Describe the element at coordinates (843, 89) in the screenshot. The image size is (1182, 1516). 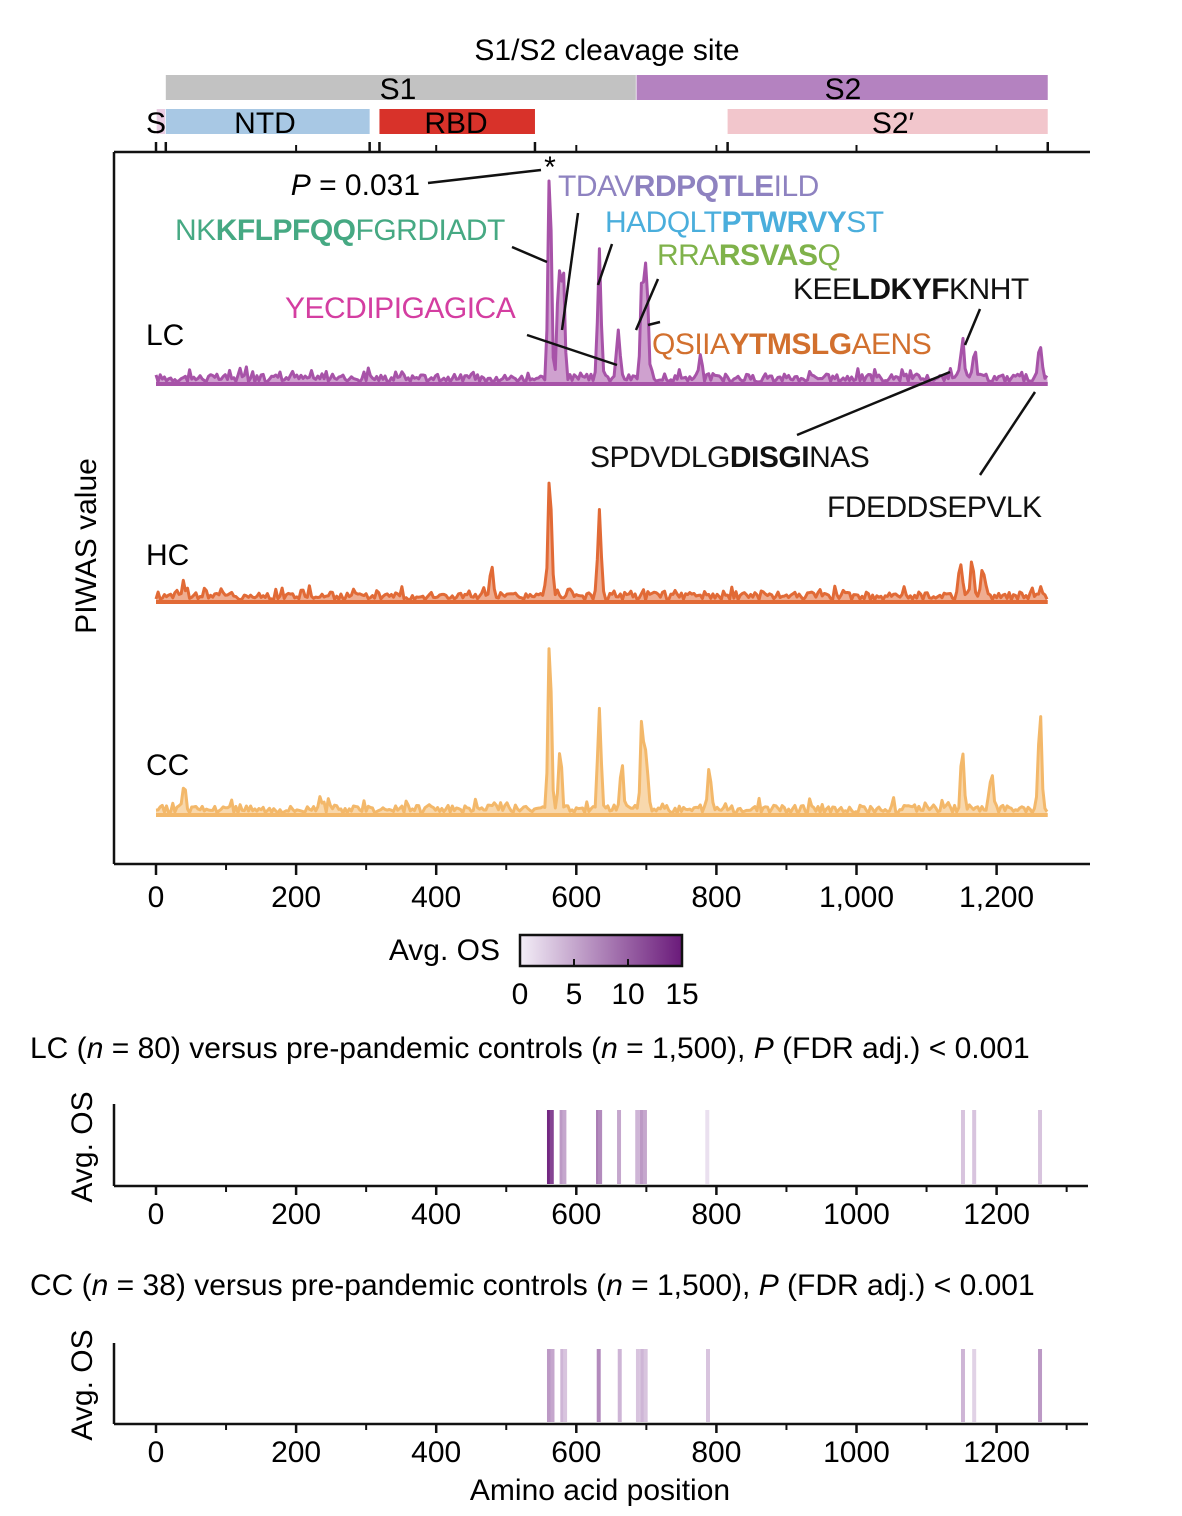
I see `domain-label-s2: S2` at that location.